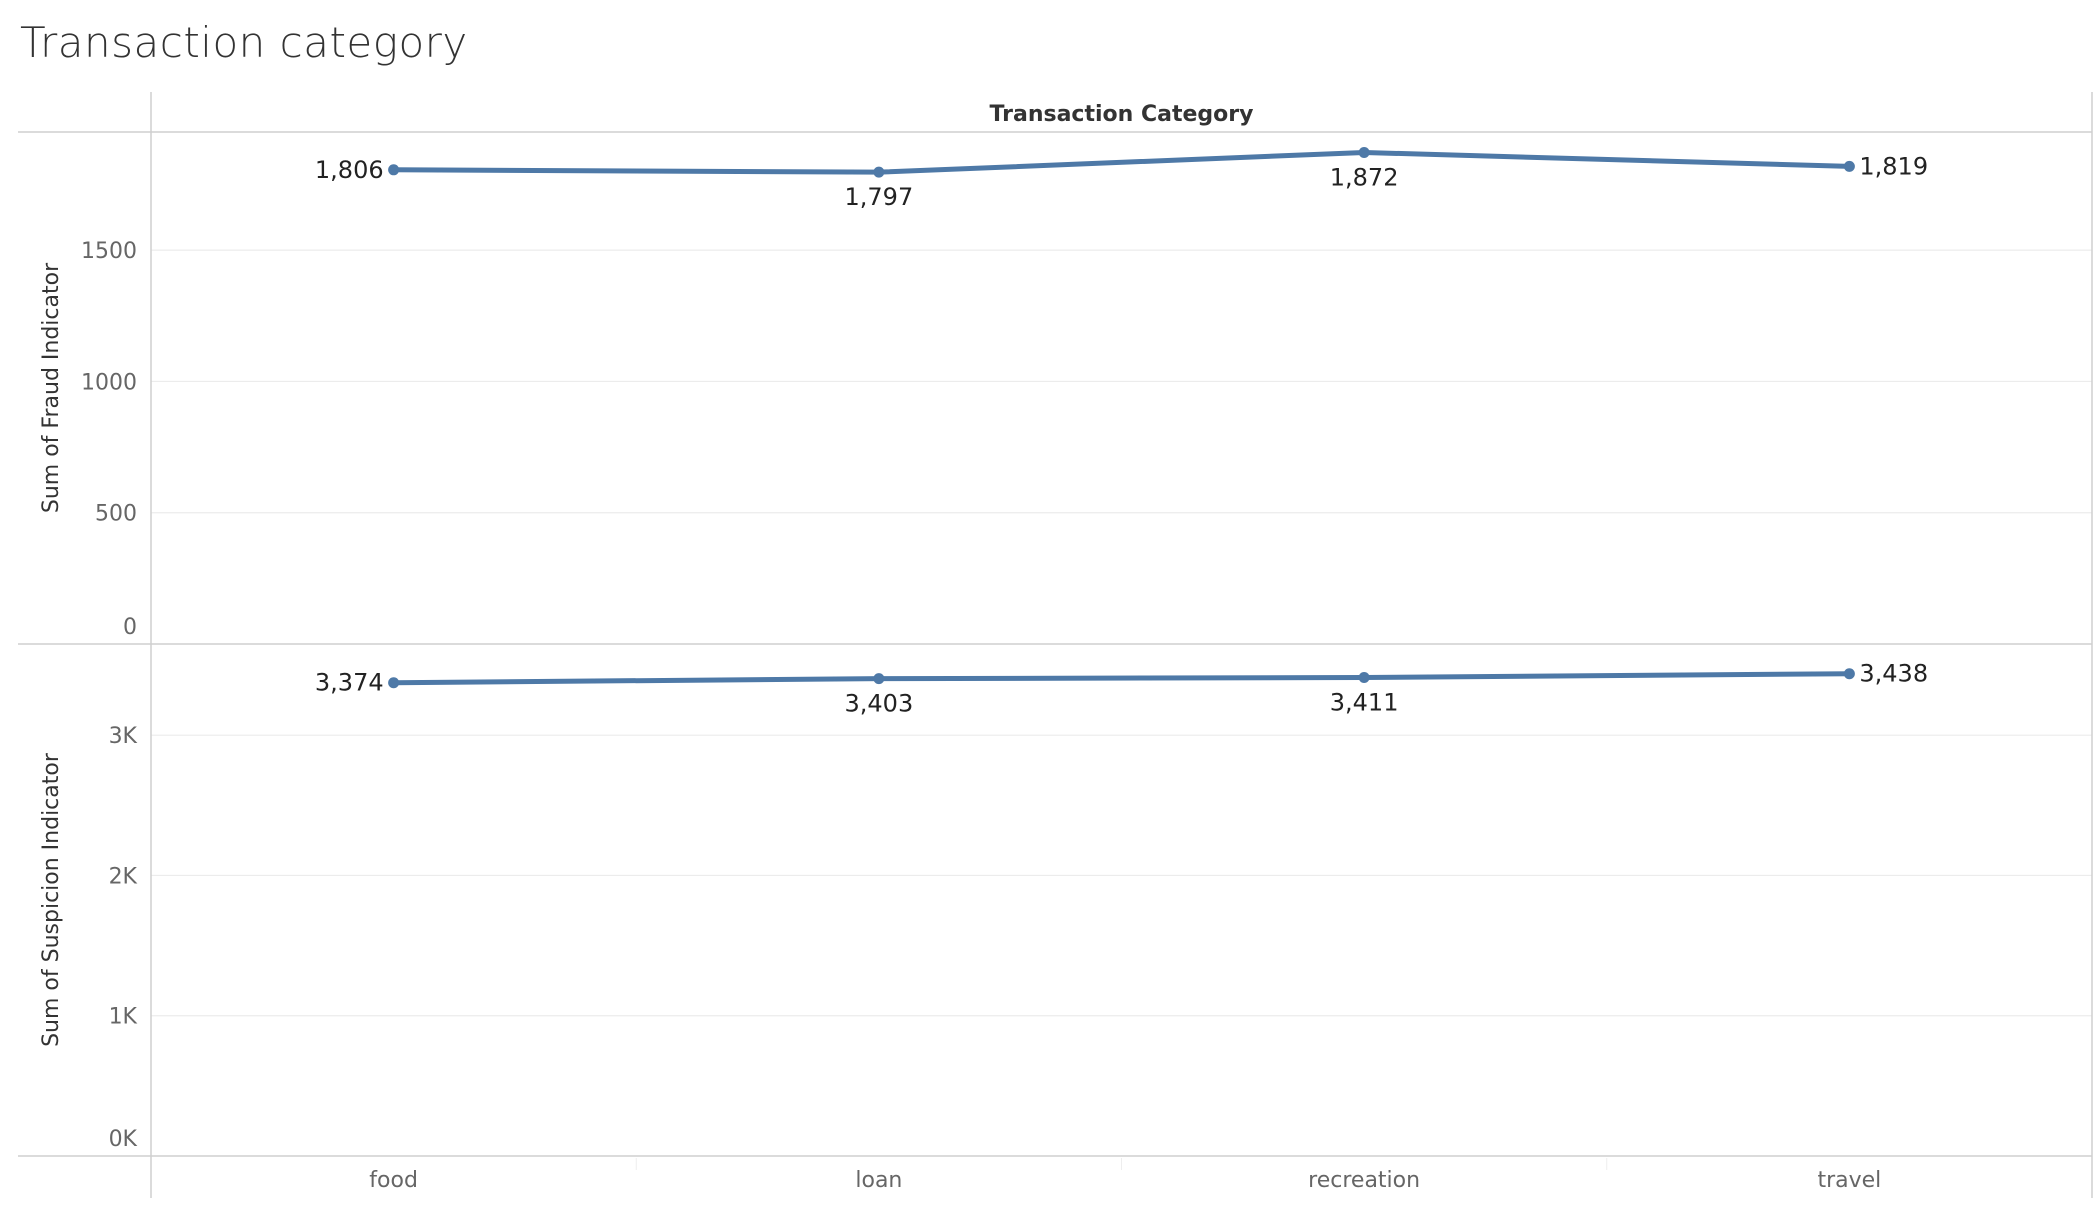  What do you see at coordinates (1364, 177) in the screenshot?
I see `data-label: 1,872` at bounding box center [1364, 177].